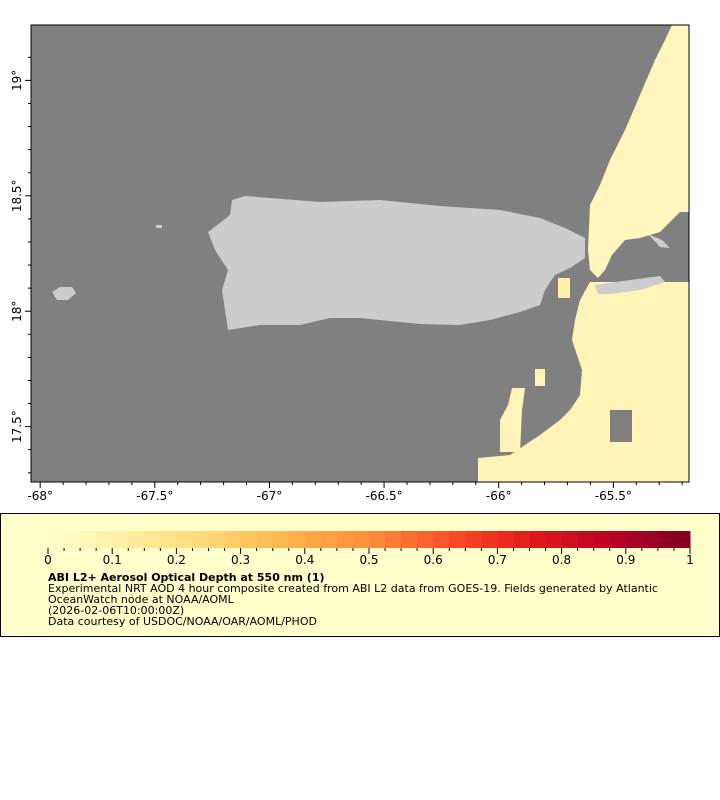 The height and width of the screenshot is (800, 720). I want to click on no-data-patch, so click(621, 426).